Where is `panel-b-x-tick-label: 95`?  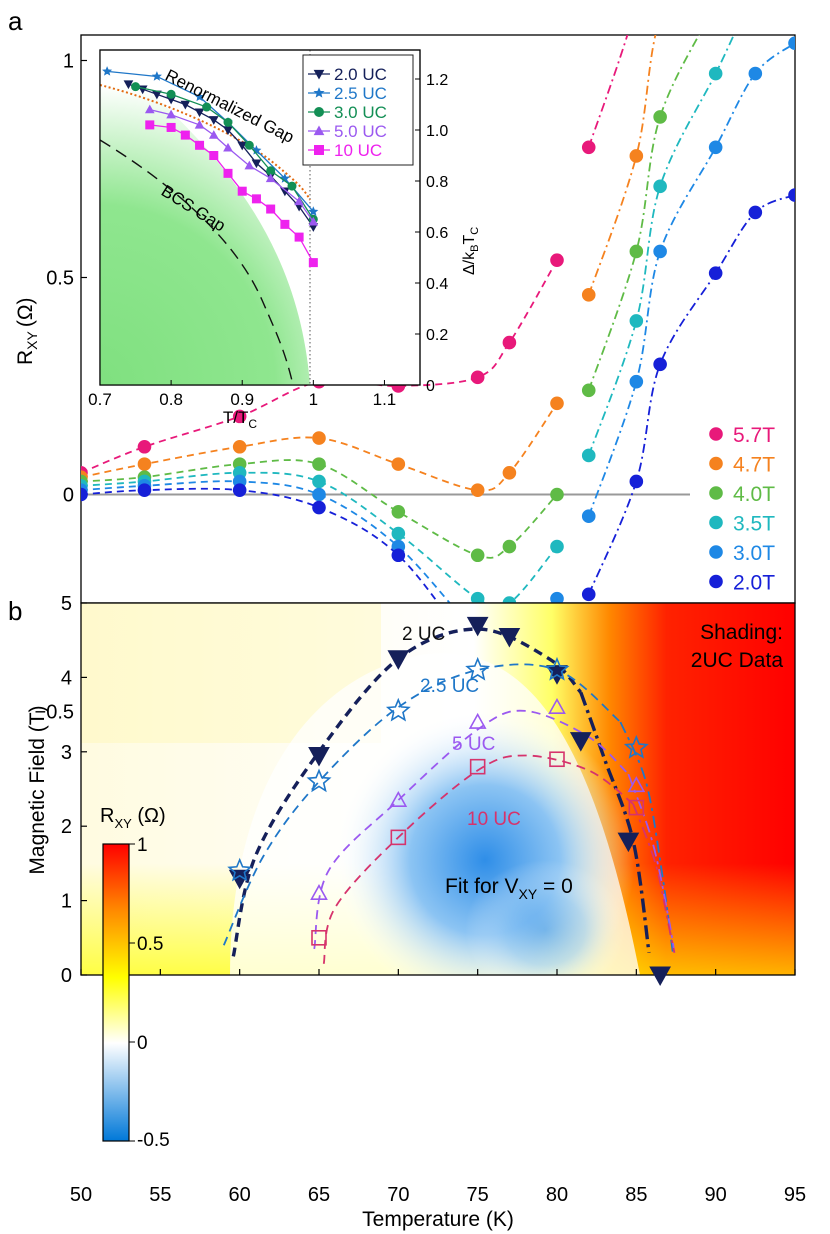 panel-b-x-tick-label: 95 is located at coordinates (795, 1195).